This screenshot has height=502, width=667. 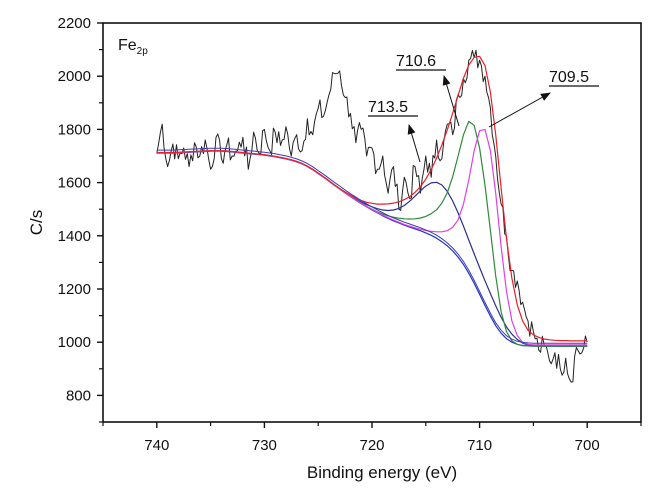 What do you see at coordinates (74, 342) in the screenshot?
I see `y-tick-label: 1000` at bounding box center [74, 342].